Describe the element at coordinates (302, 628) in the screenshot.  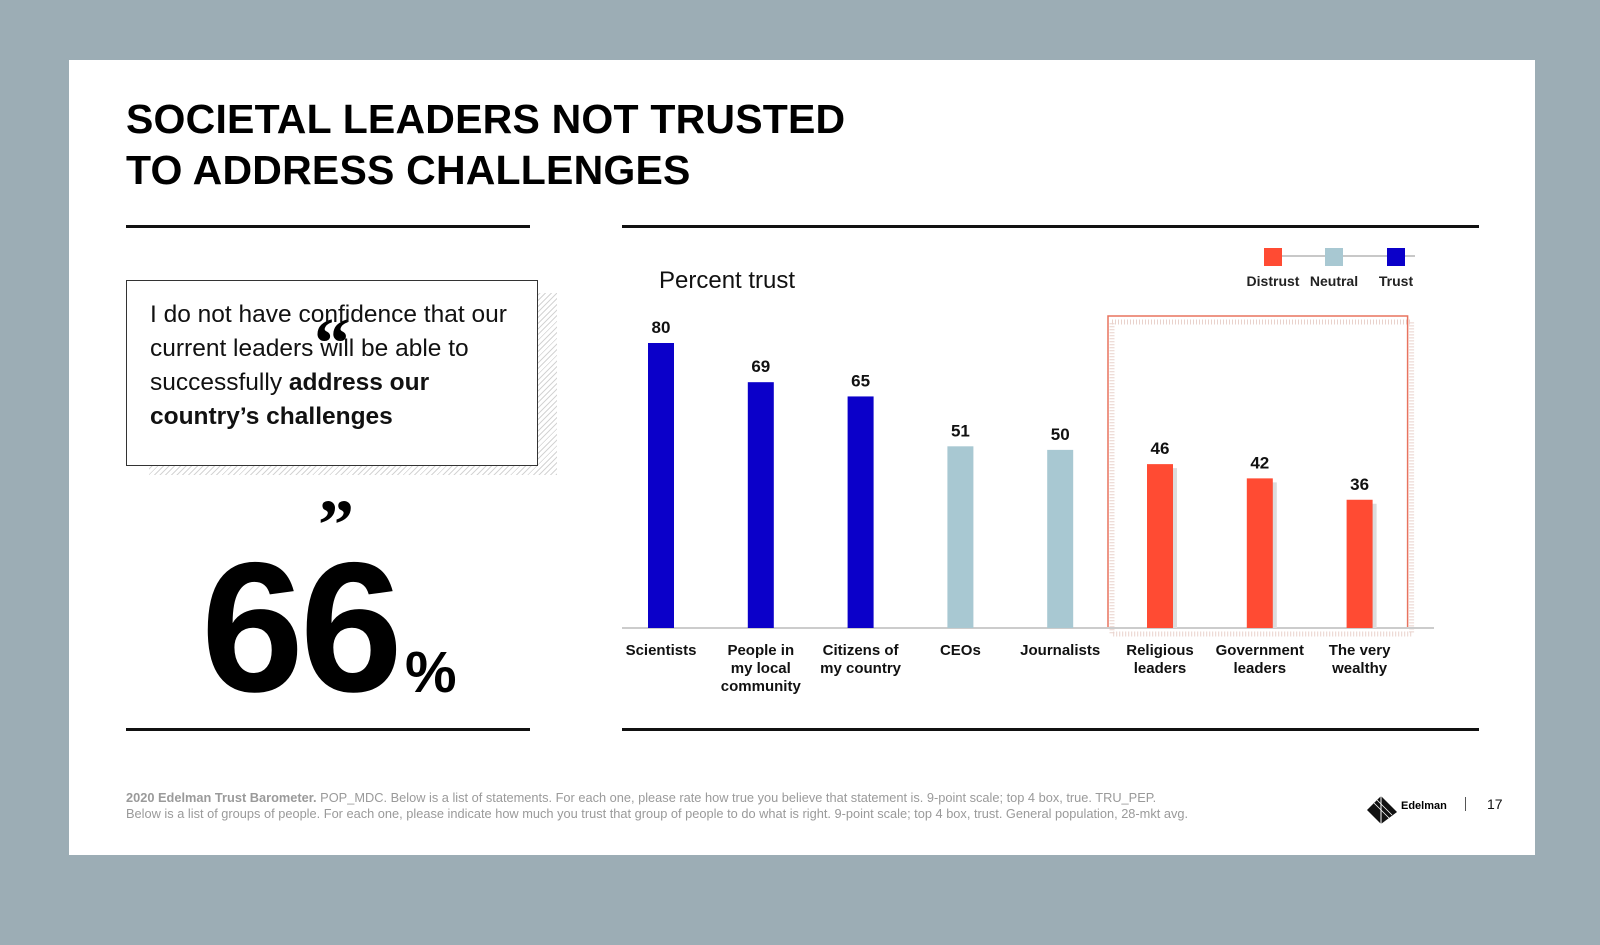
I see `big-stat-value: 66` at that location.